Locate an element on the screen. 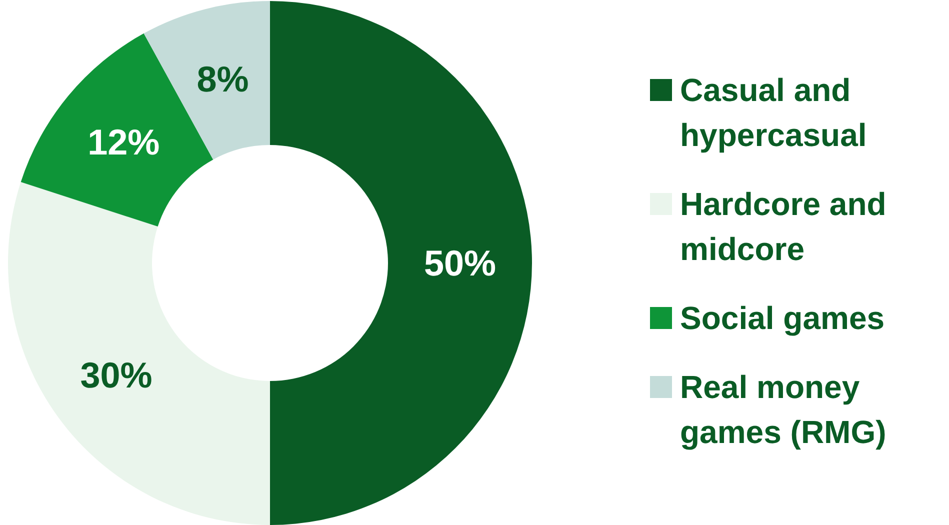  data-label: 8% is located at coordinates (222, 79).